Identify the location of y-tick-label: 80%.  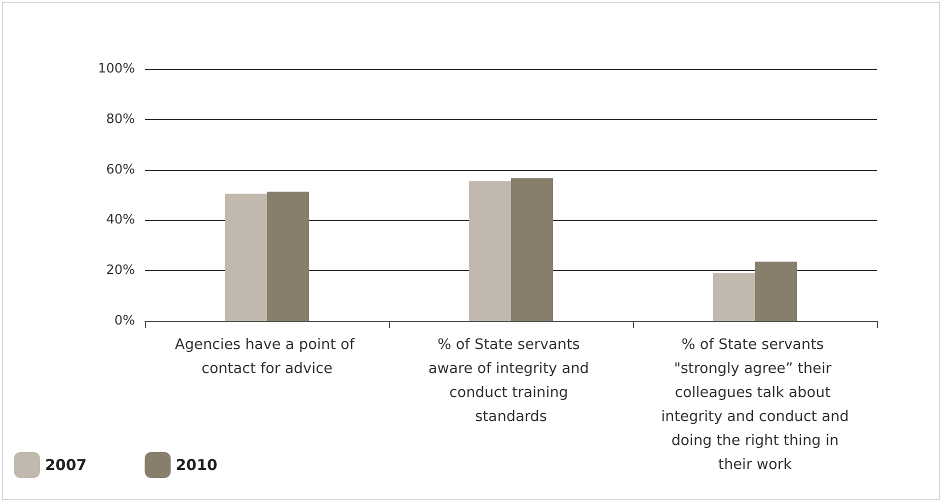
(120, 119).